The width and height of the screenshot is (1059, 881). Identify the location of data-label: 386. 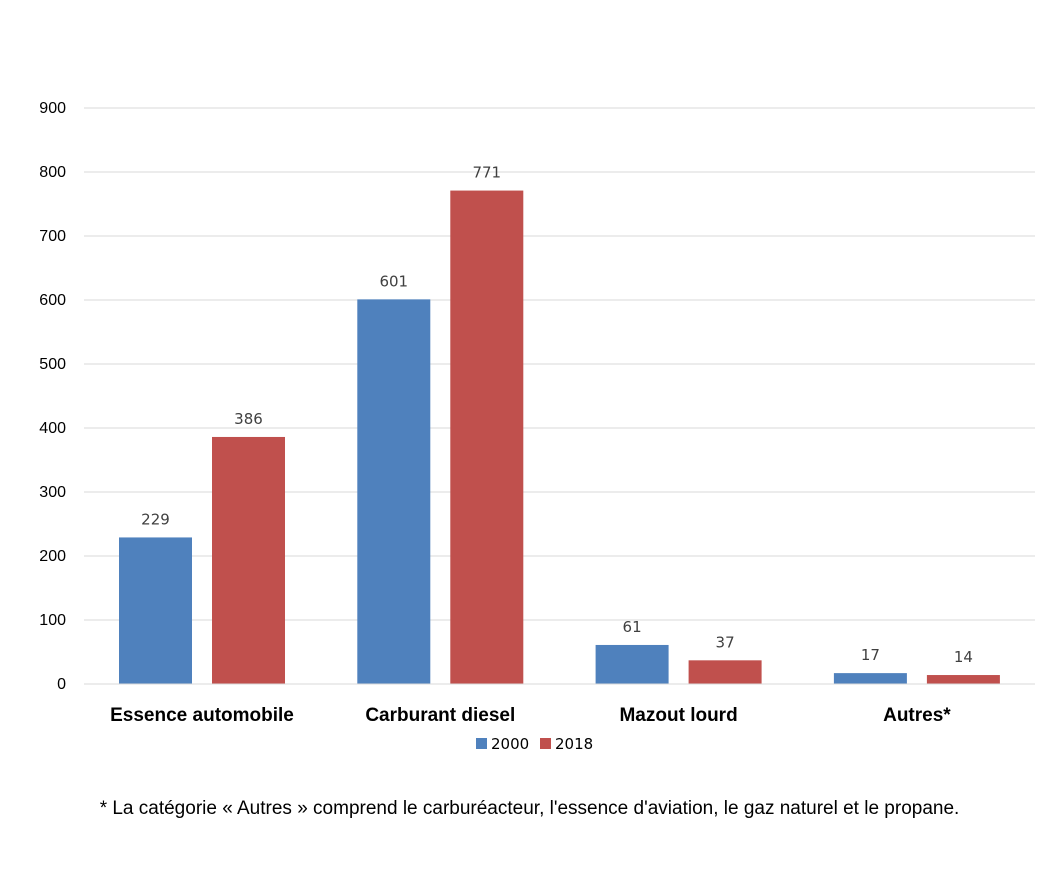
(248, 419).